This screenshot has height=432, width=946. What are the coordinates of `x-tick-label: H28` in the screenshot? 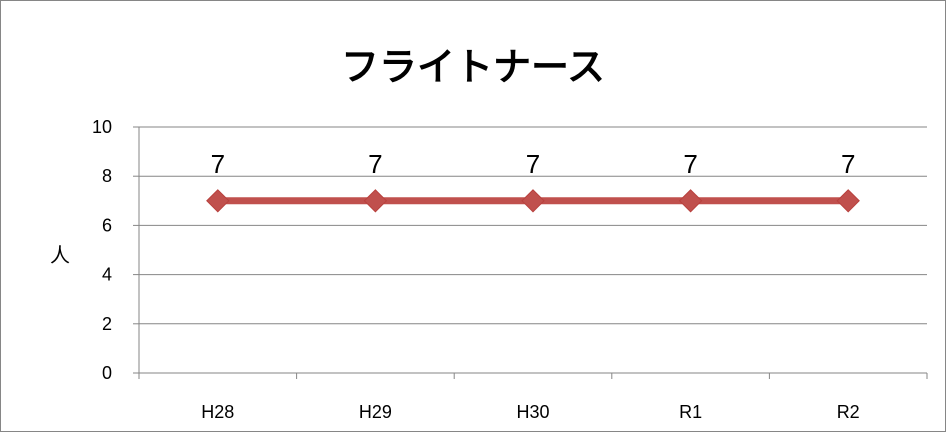 It's located at (217, 412).